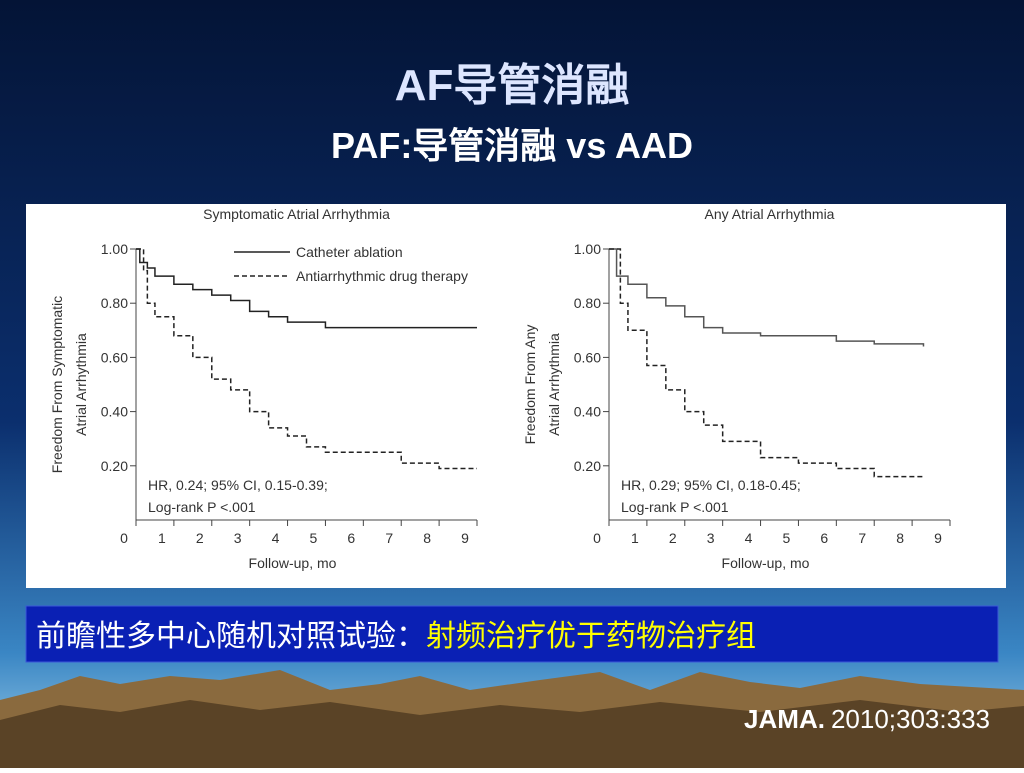 This screenshot has height=773, width=1024. Describe the element at coordinates (910, 719) in the screenshot. I see `citation-ref: 2010;303:333` at that location.